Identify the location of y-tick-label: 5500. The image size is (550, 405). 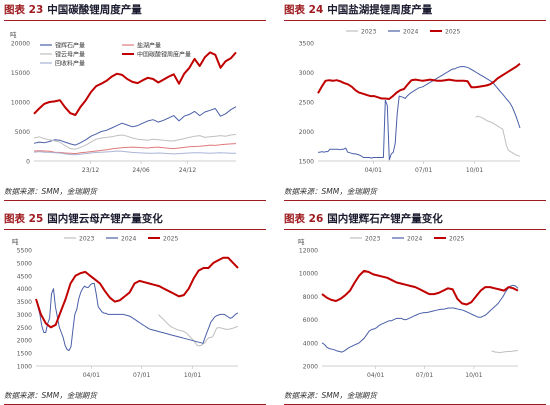
(24, 251).